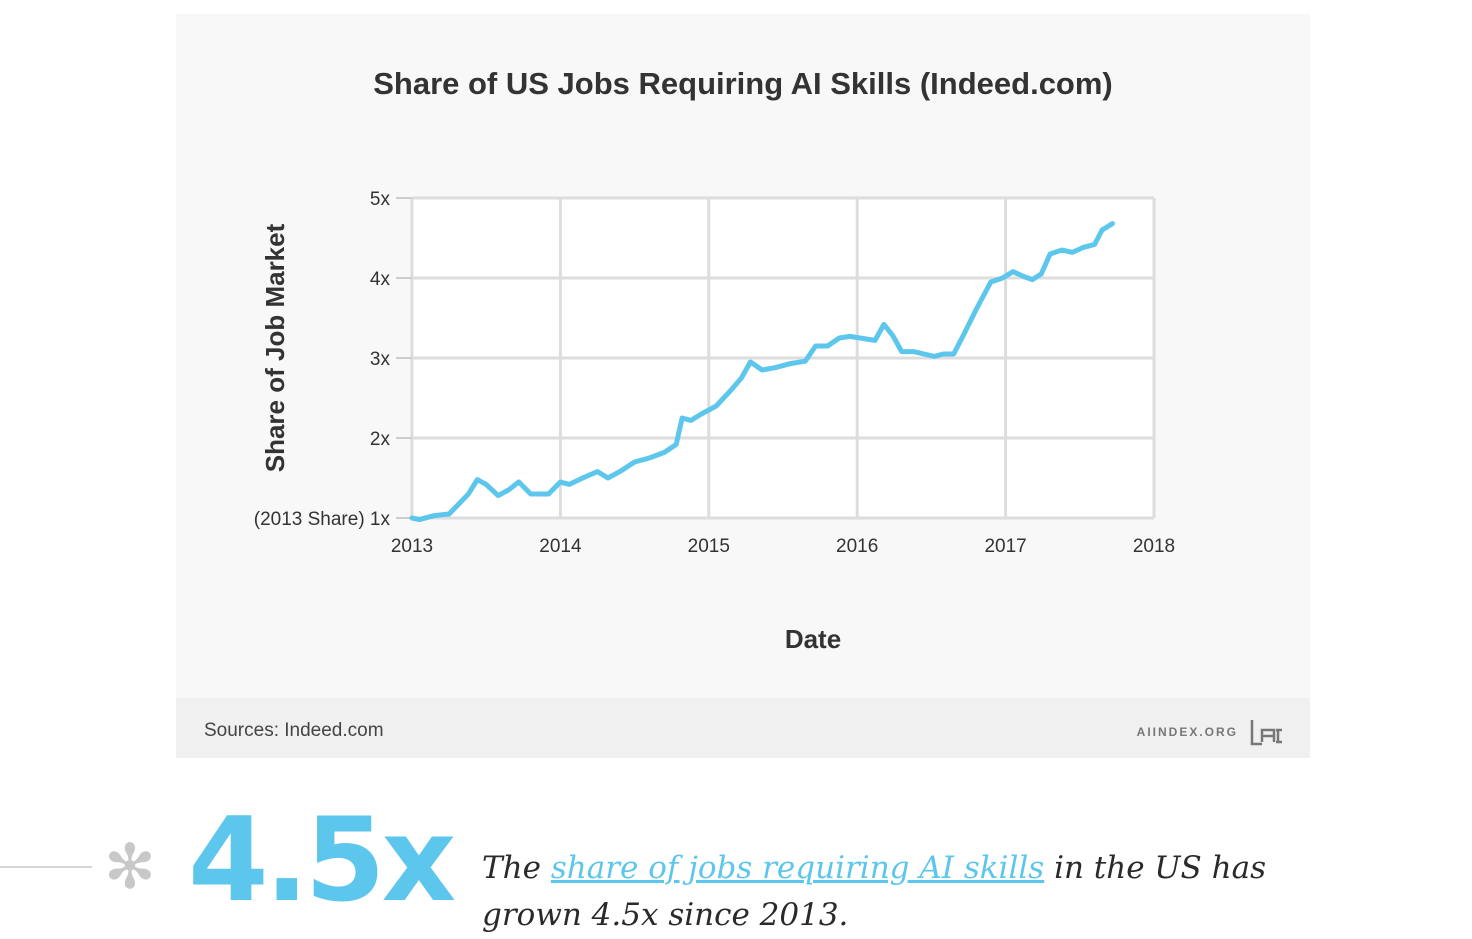 Image resolution: width=1472 pixels, height=939 pixels. What do you see at coordinates (322, 519) in the screenshot?
I see `y-tick-label: (2013 Share) 1x` at bounding box center [322, 519].